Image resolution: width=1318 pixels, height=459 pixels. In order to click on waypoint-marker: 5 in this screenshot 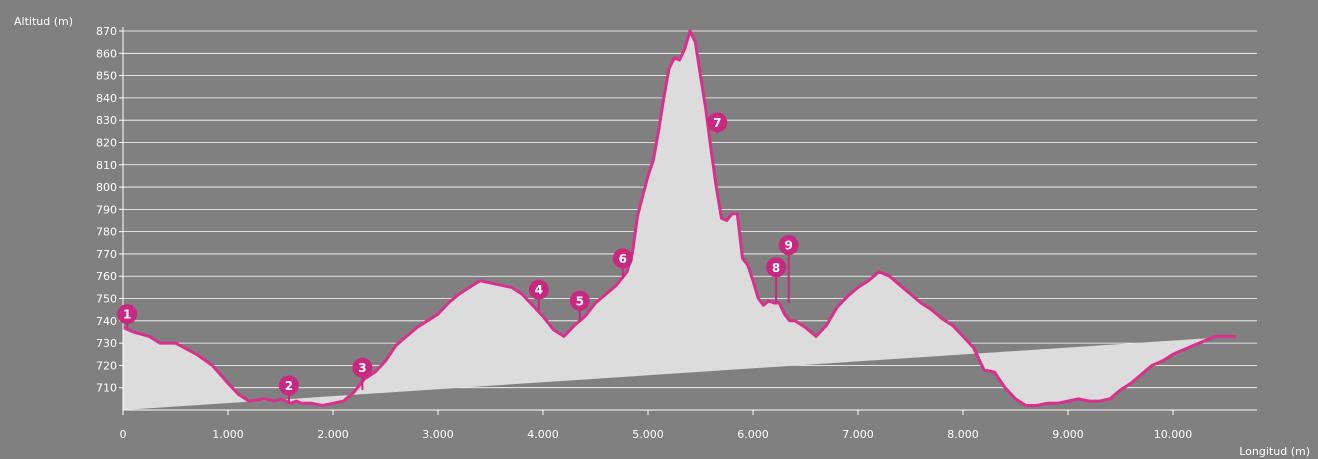, I will do `click(579, 305)`.